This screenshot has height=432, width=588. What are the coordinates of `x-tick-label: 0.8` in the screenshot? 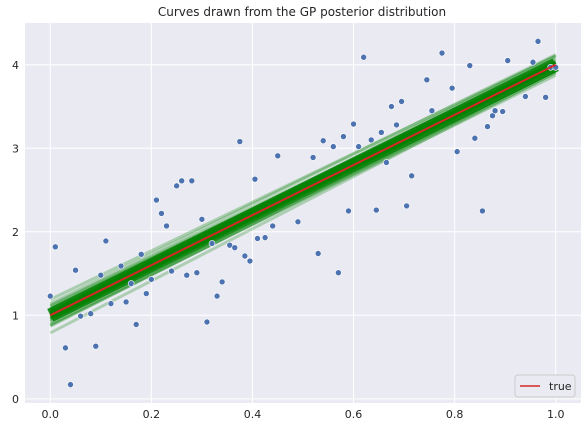 It's located at (455, 414).